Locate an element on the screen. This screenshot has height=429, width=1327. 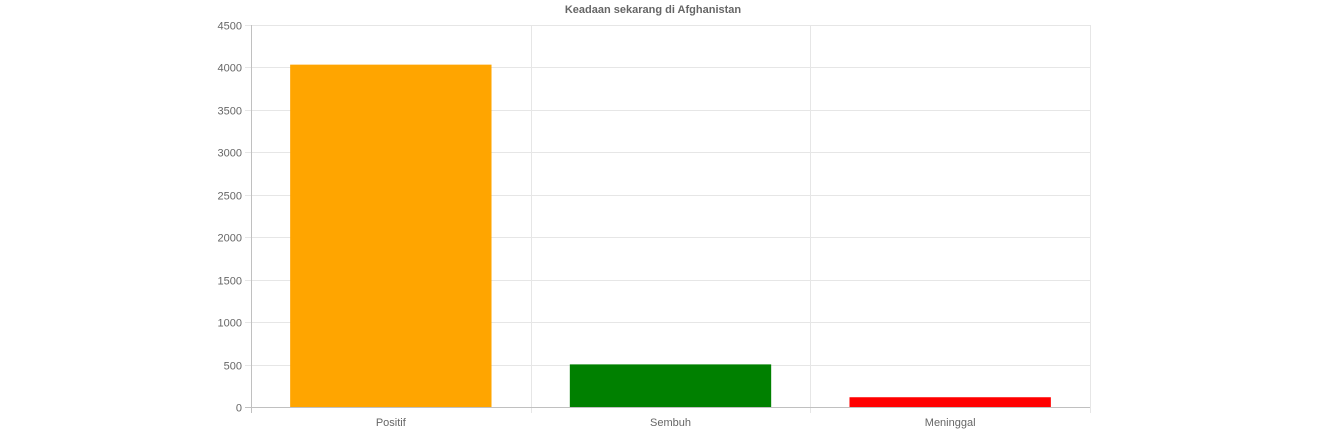
y-tick-label: 1000 is located at coordinates (230, 324).